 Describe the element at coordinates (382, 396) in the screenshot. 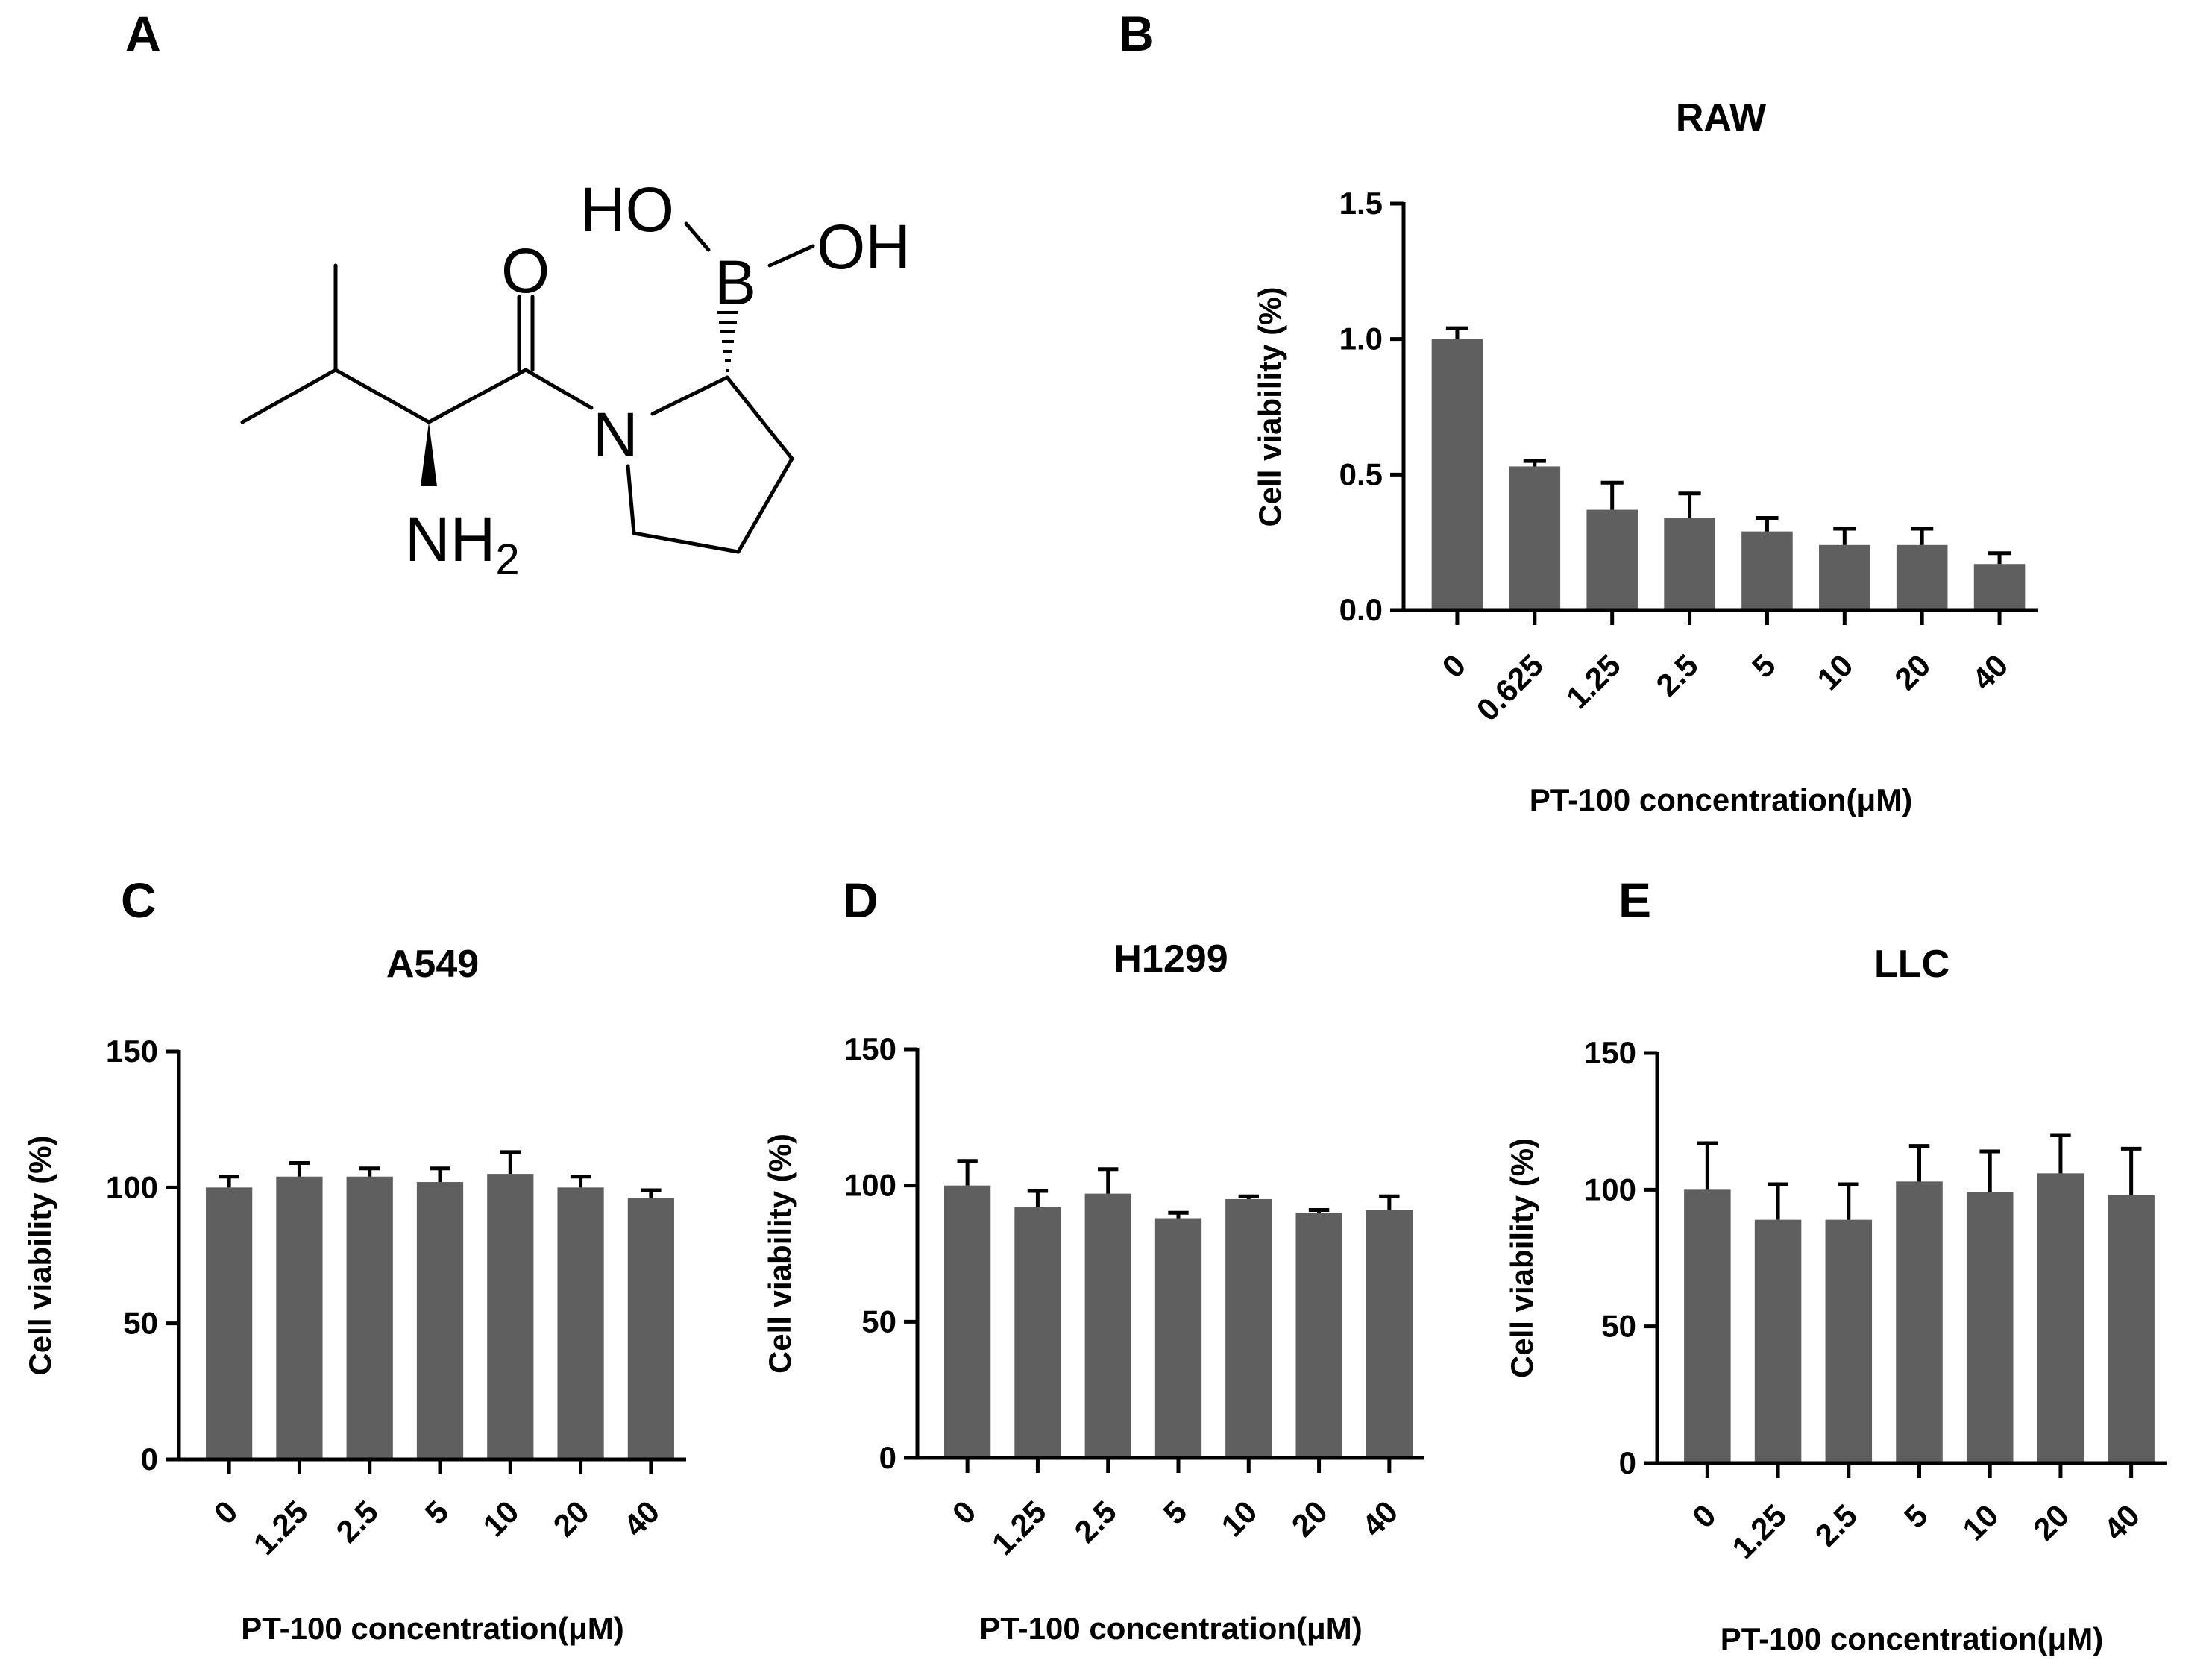

I see `bond-isopropyl-alpha` at that location.